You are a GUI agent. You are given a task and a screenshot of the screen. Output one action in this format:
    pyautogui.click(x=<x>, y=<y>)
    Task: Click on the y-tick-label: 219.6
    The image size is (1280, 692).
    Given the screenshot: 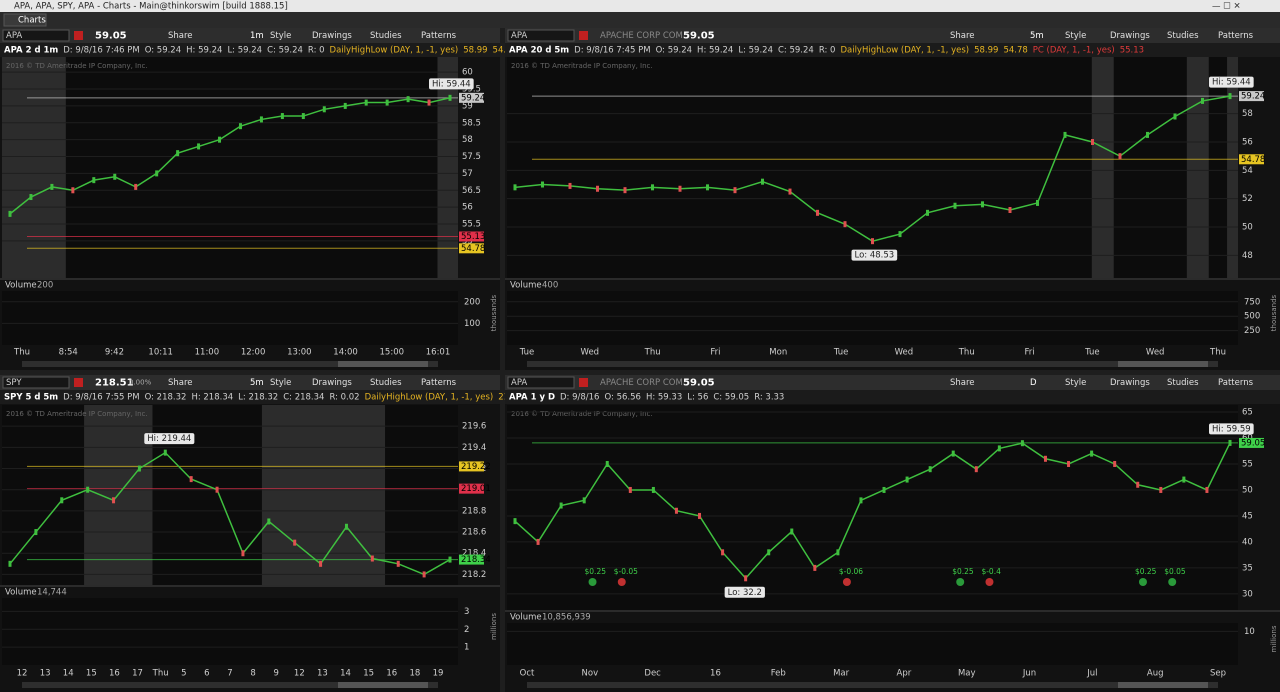 What is the action you would take?
    pyautogui.click(x=474, y=427)
    